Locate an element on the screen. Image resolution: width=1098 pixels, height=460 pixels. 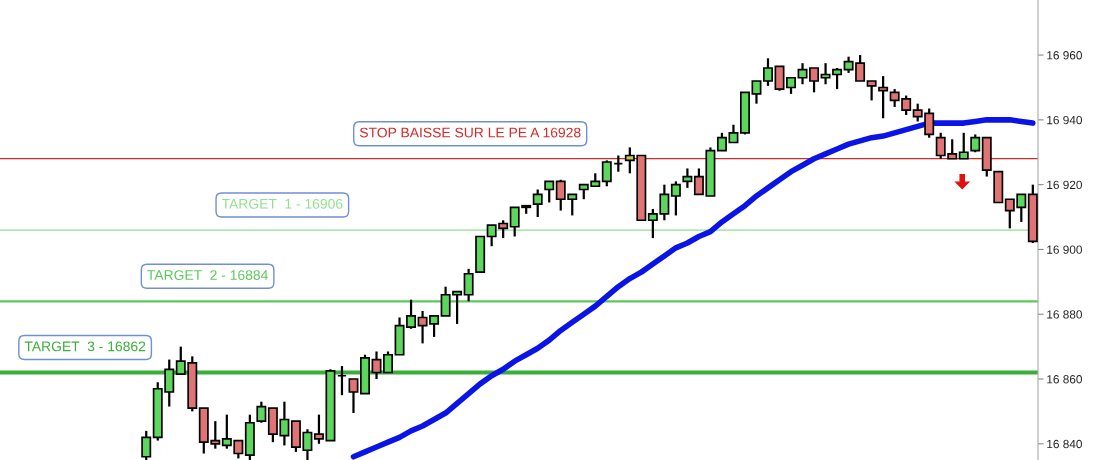
y-tick-label: 16 840 is located at coordinates (1064, 444).